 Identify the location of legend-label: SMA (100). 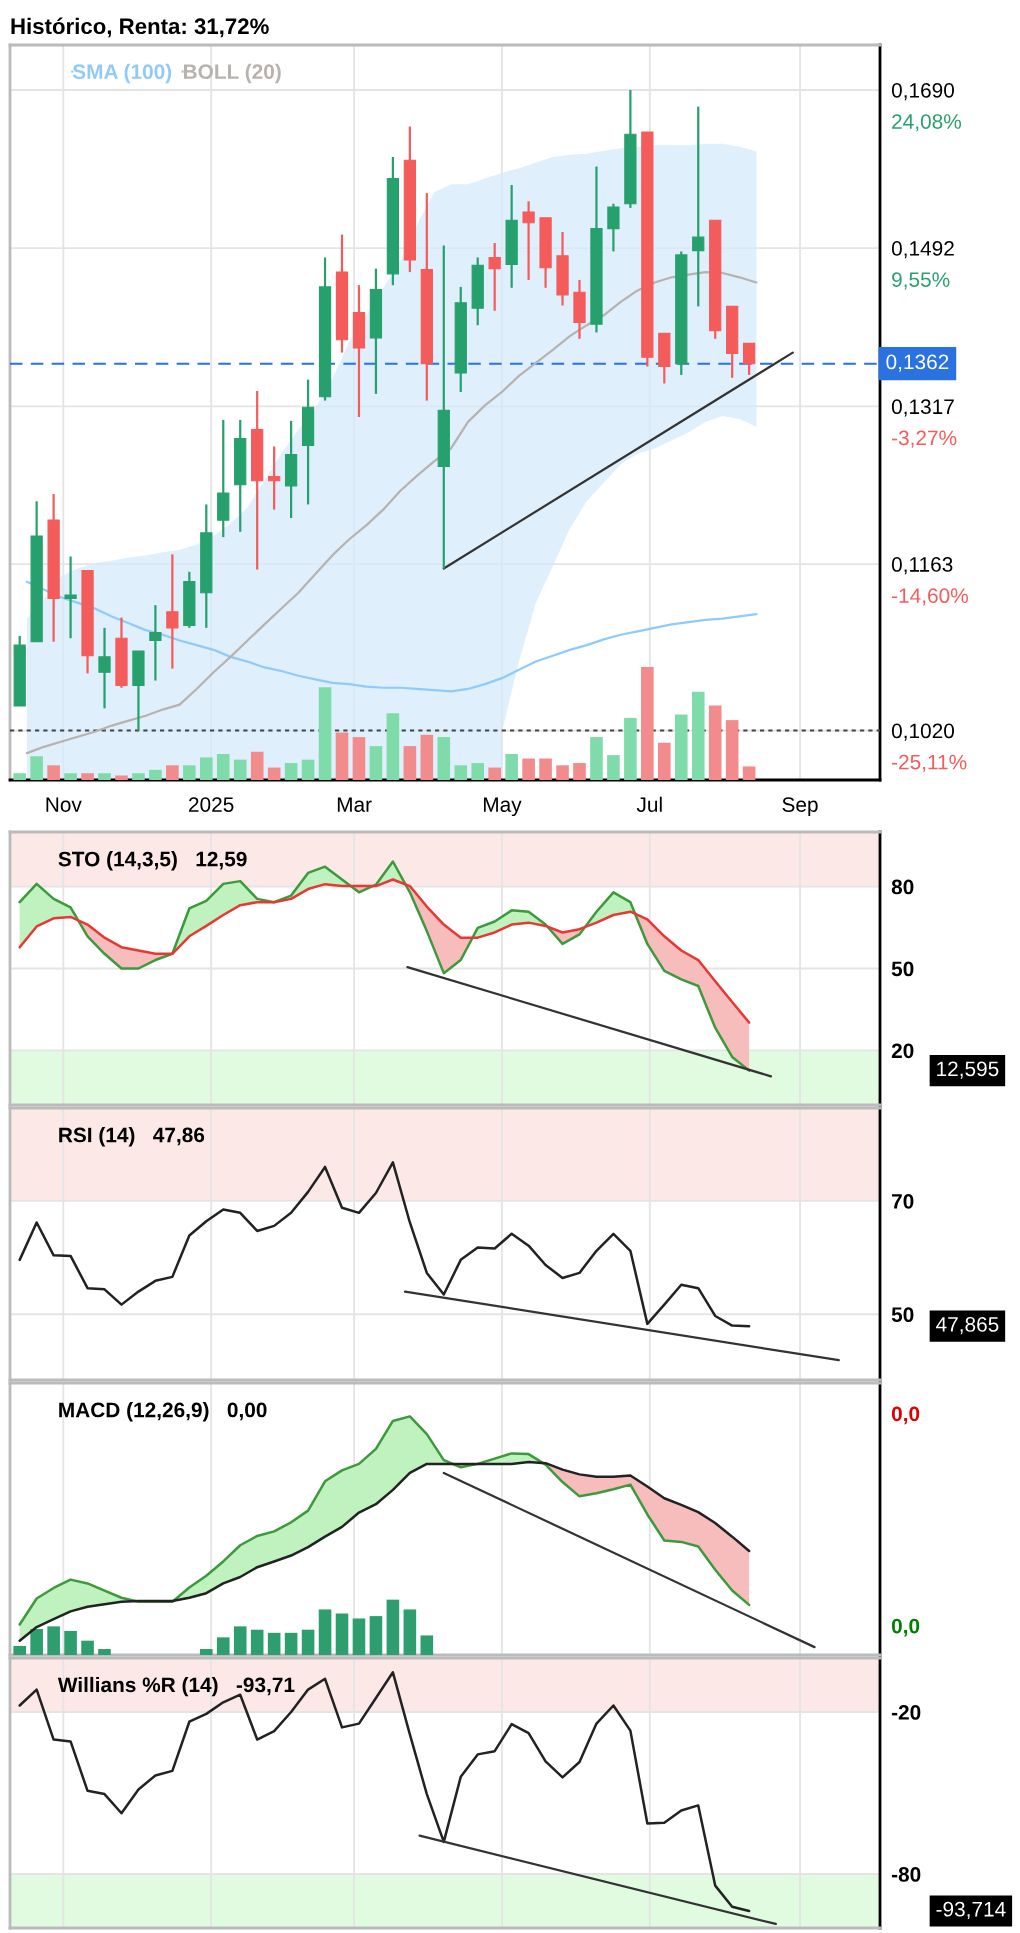
(122, 73).